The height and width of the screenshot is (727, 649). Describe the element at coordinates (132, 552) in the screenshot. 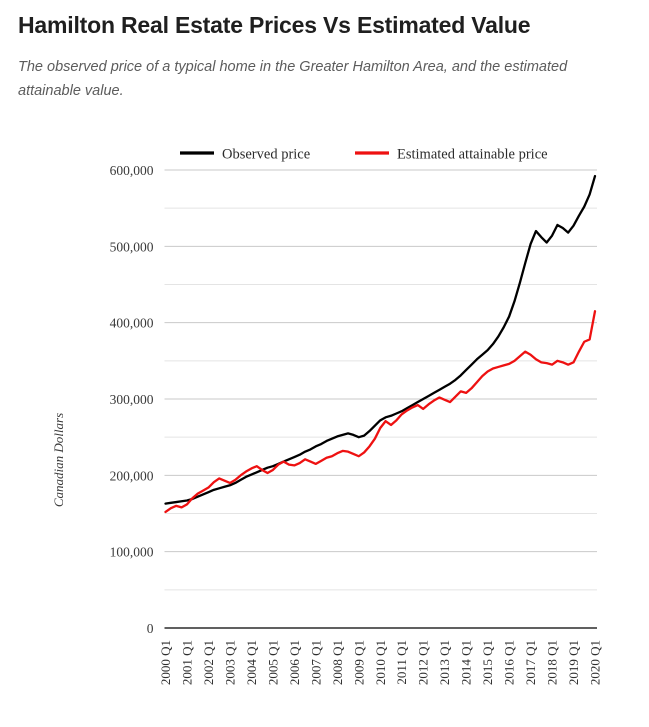

I see `y-axis-tick-label: 100,000` at that location.